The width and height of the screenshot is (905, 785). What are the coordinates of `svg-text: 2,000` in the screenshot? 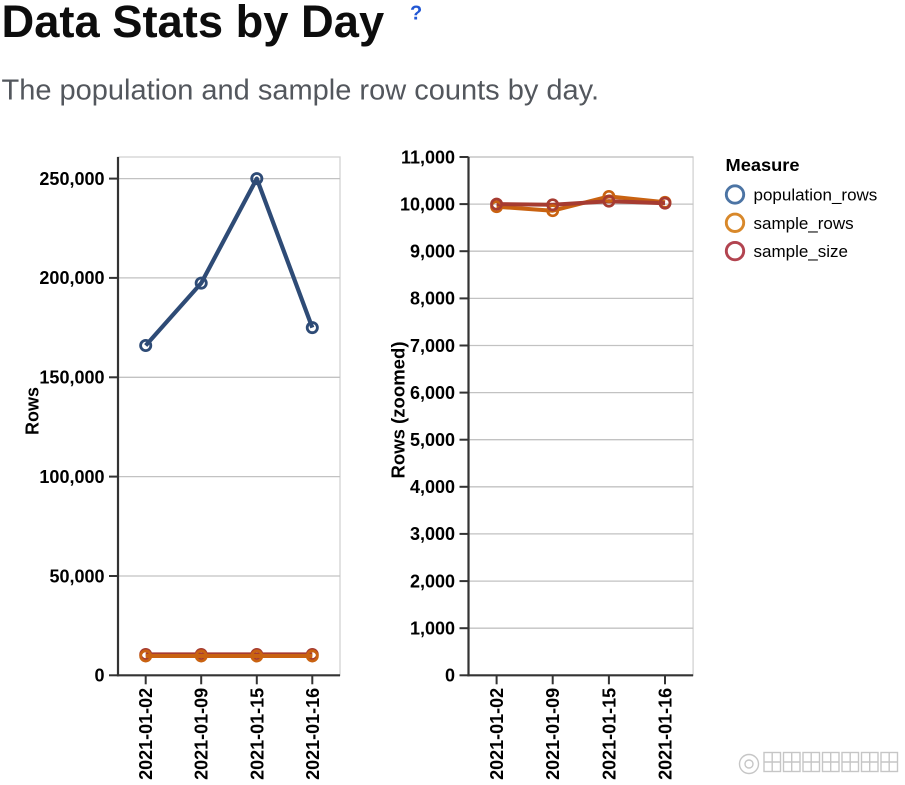 It's located at (432, 581).